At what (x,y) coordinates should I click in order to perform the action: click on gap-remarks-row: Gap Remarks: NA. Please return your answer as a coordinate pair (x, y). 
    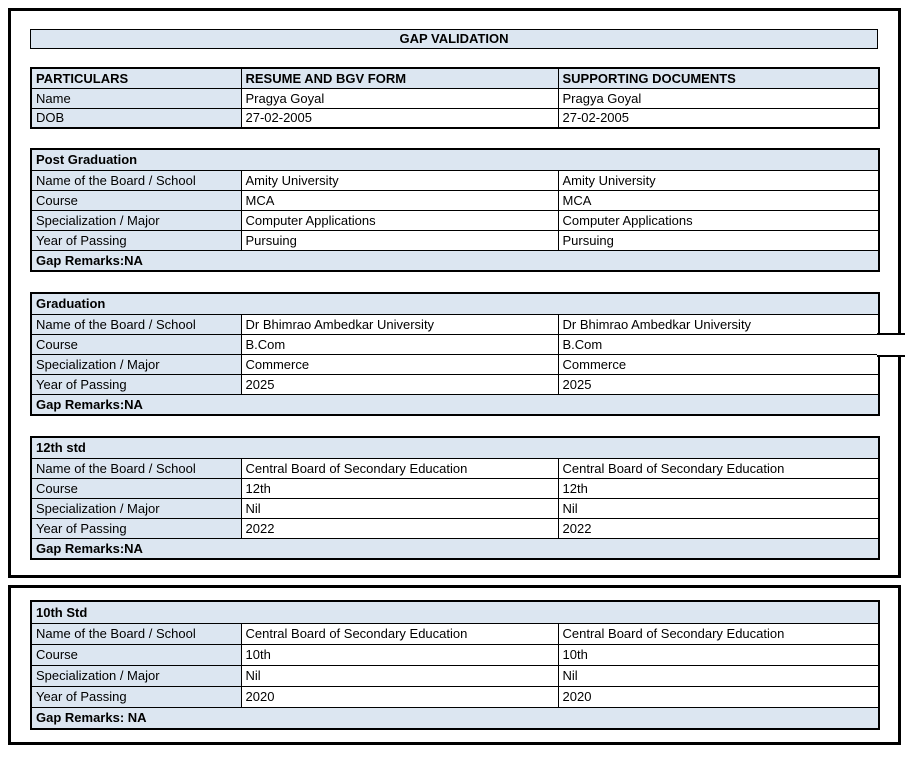
    Looking at the image, I should click on (455, 718).